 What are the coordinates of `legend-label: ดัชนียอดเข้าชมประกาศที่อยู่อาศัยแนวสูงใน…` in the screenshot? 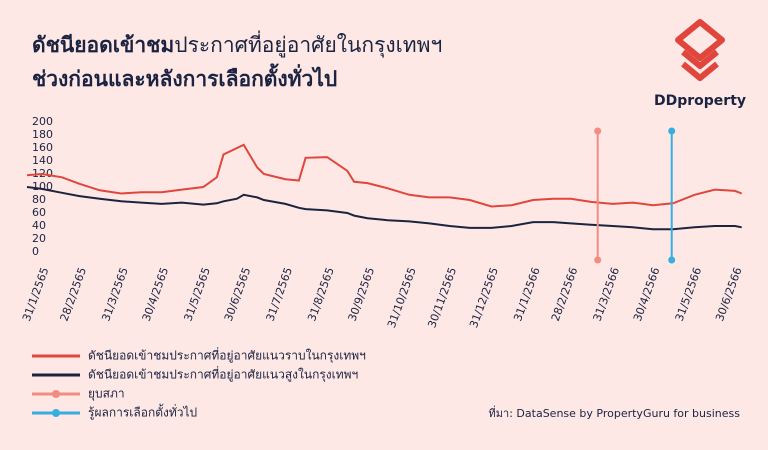 It's located at (223, 374).